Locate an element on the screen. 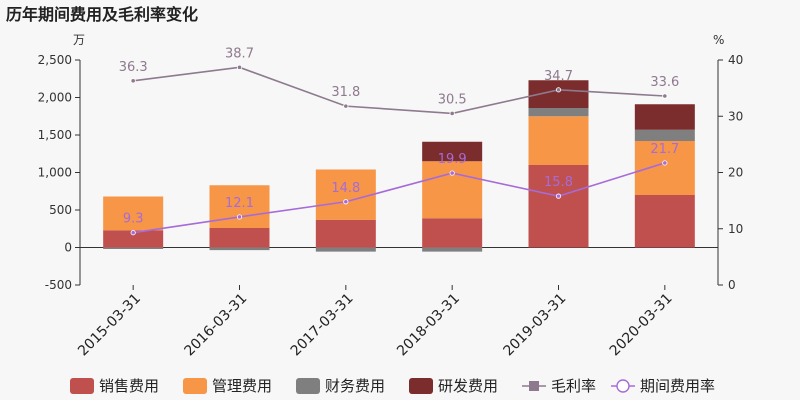  x-tick-label: 2017-03-31 is located at coordinates (322, 325).